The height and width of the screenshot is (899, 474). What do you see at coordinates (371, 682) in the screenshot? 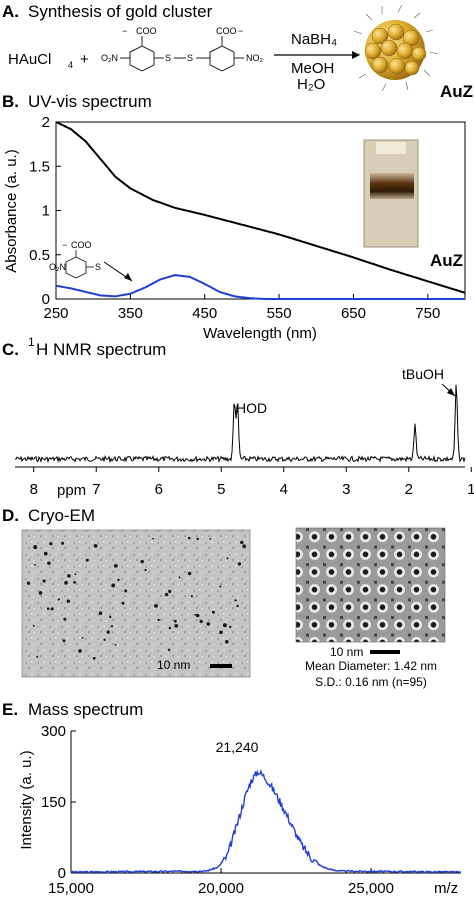
I see `cryoem-standard-deviation: S.D.: 0.16 nm (n=95)` at bounding box center [371, 682].